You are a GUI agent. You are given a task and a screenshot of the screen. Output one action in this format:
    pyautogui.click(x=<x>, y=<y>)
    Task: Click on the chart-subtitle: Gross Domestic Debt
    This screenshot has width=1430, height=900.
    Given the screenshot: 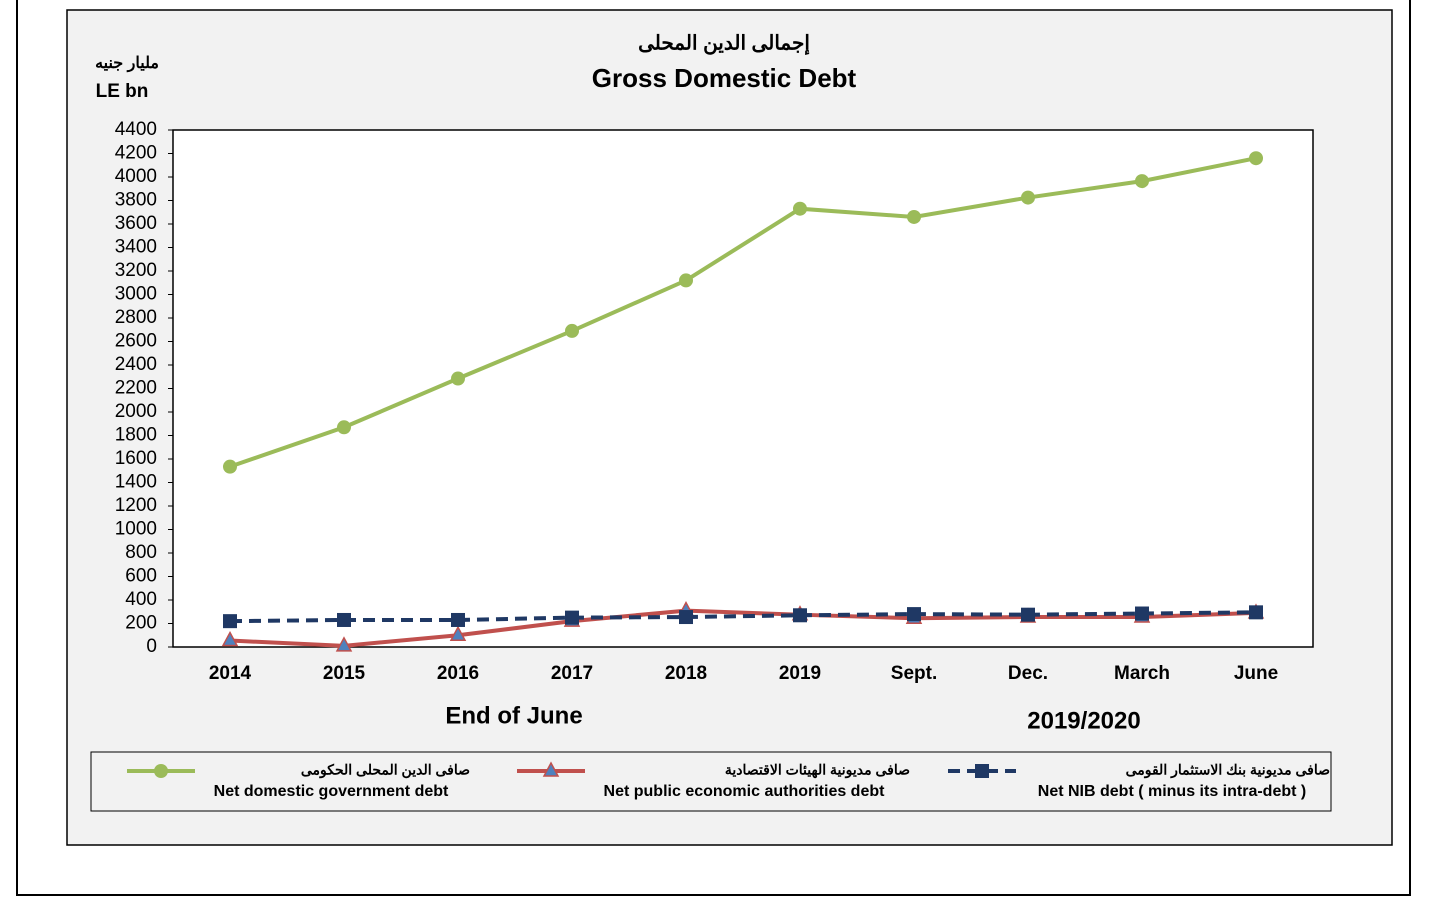 What is the action you would take?
    pyautogui.click(x=724, y=78)
    